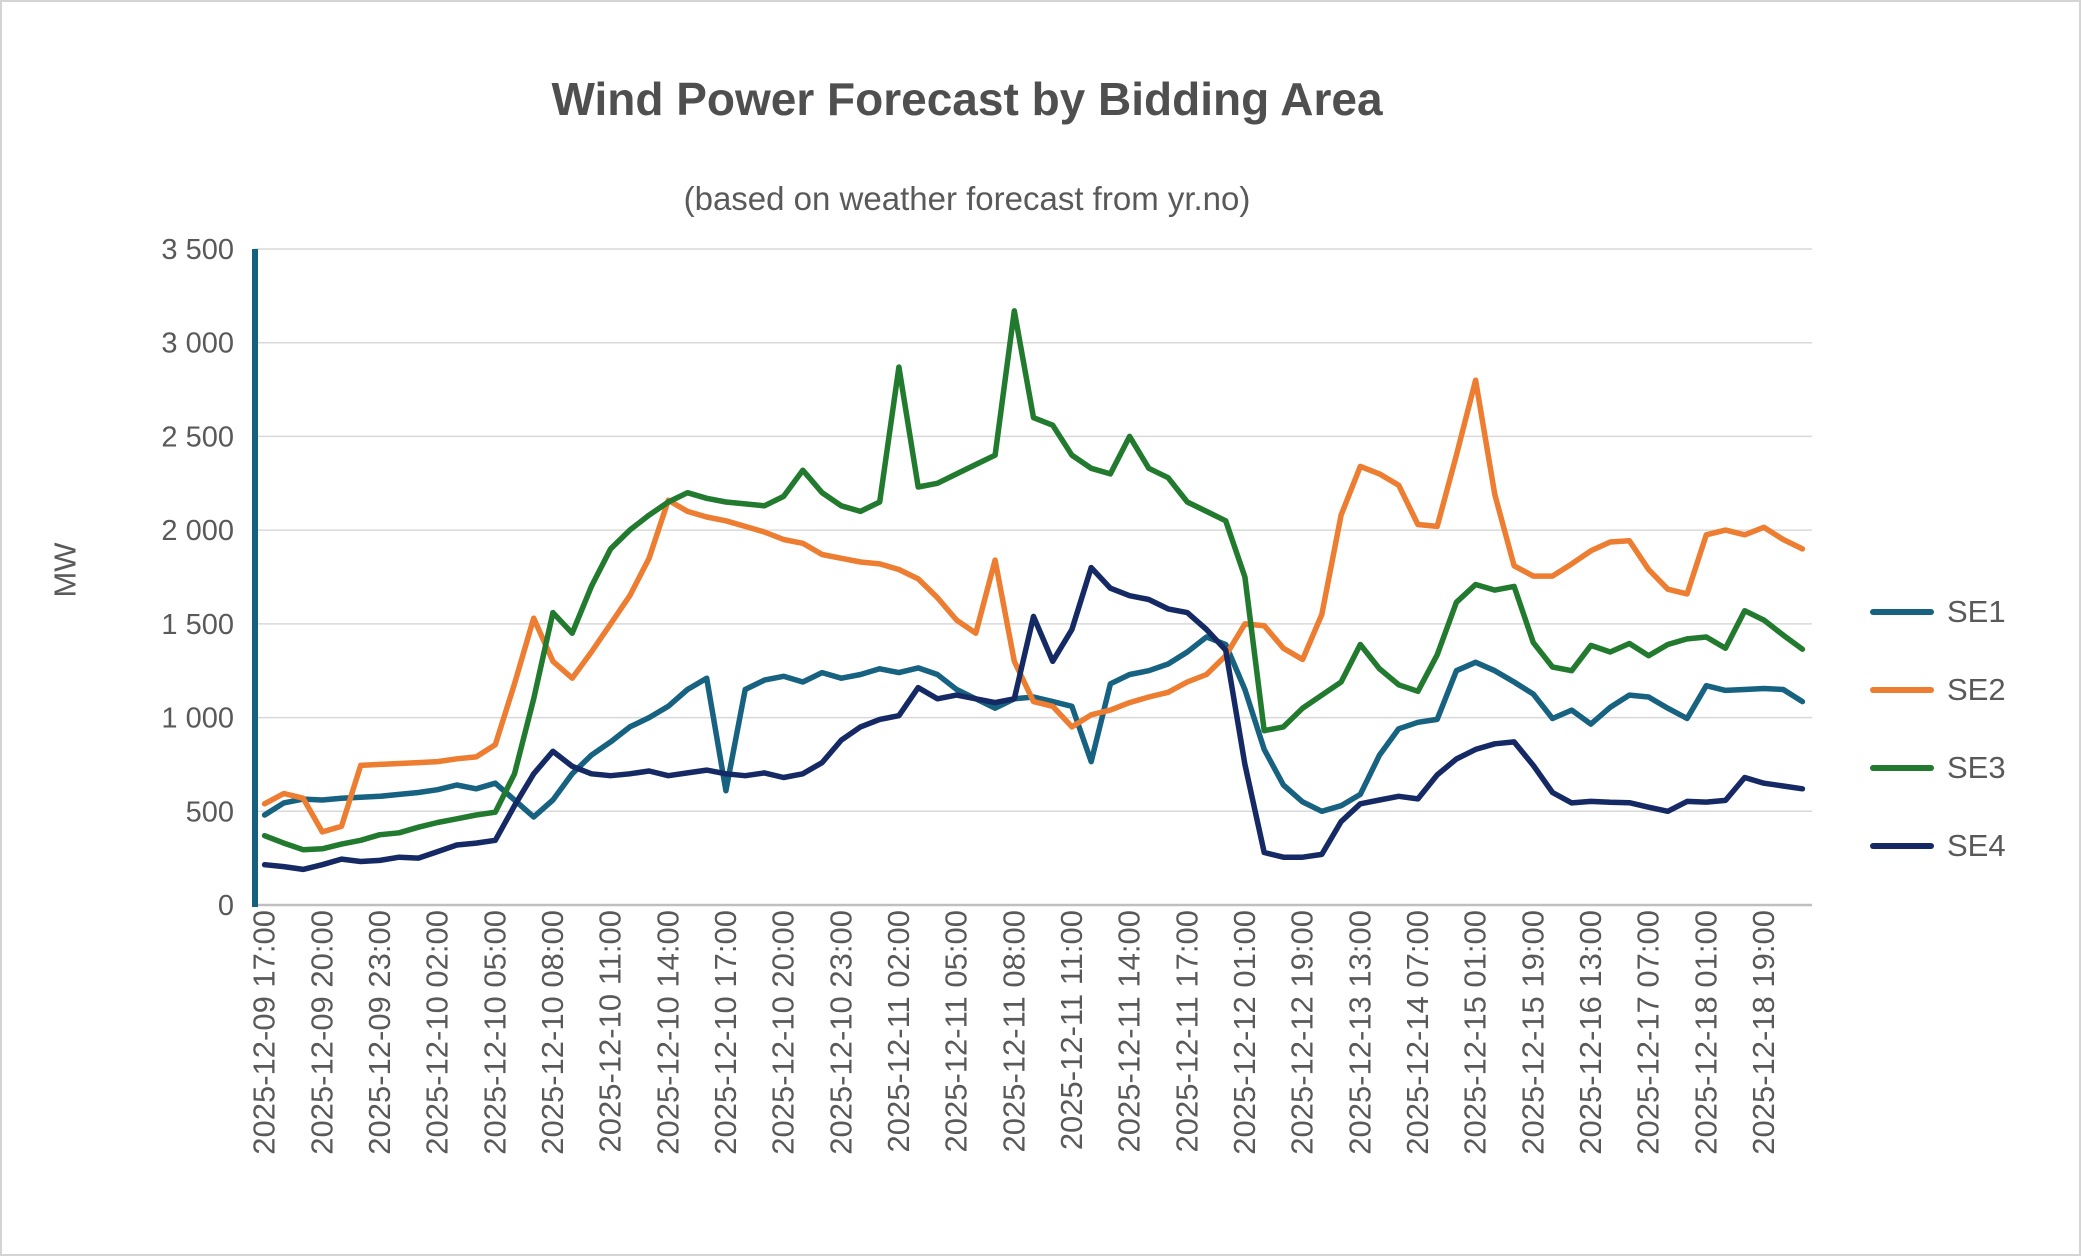  I want to click on legend-label-se1: SE1, so click(1976, 611).